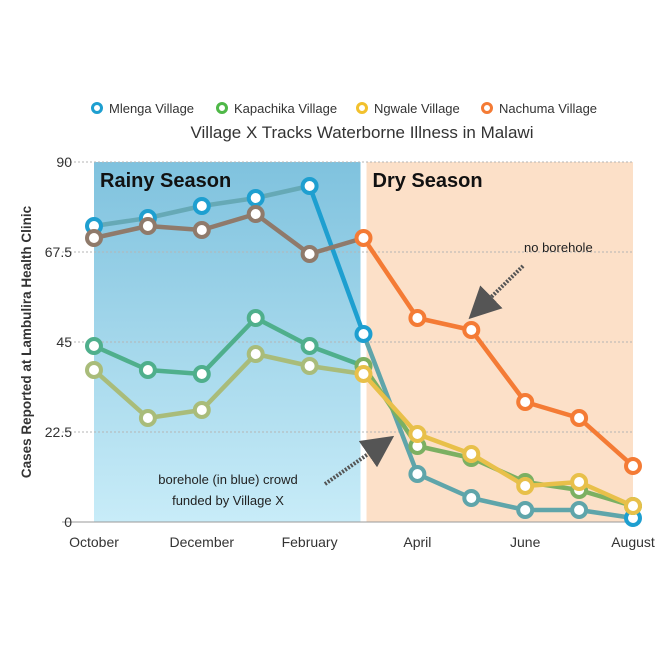 The width and height of the screenshot is (664, 653). What do you see at coordinates (228, 500) in the screenshot?
I see `annotation-borehole-line-2: funded by Village X` at bounding box center [228, 500].